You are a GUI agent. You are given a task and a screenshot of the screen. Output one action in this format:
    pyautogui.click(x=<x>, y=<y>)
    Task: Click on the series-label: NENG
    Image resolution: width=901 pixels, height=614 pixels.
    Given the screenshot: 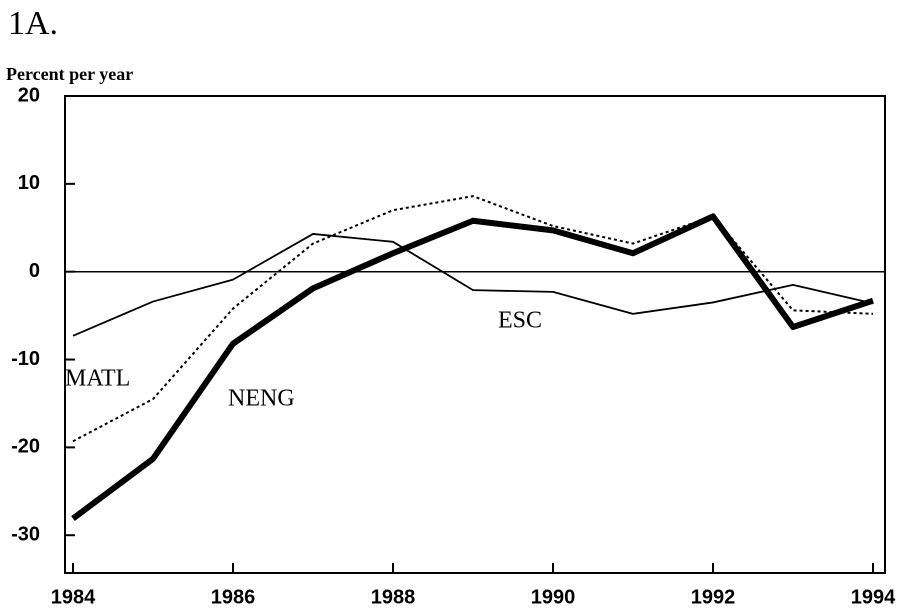 What is the action you would take?
    pyautogui.click(x=261, y=399)
    